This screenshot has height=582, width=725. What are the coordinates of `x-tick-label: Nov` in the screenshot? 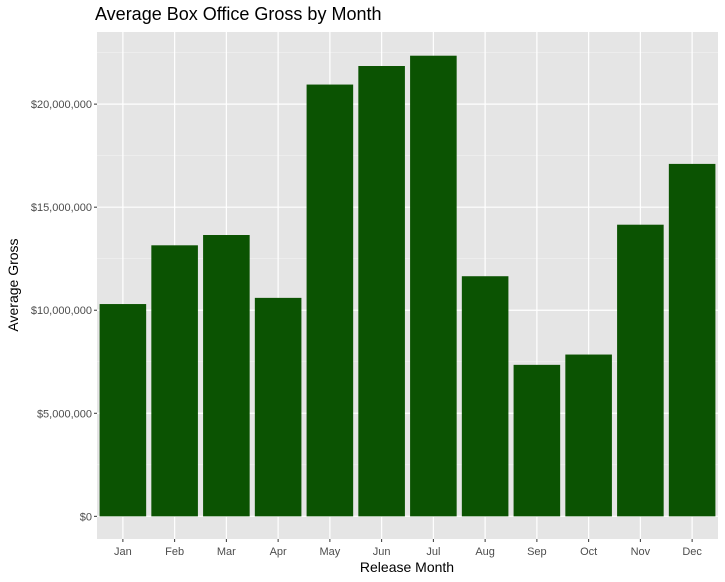 It's located at (641, 552).